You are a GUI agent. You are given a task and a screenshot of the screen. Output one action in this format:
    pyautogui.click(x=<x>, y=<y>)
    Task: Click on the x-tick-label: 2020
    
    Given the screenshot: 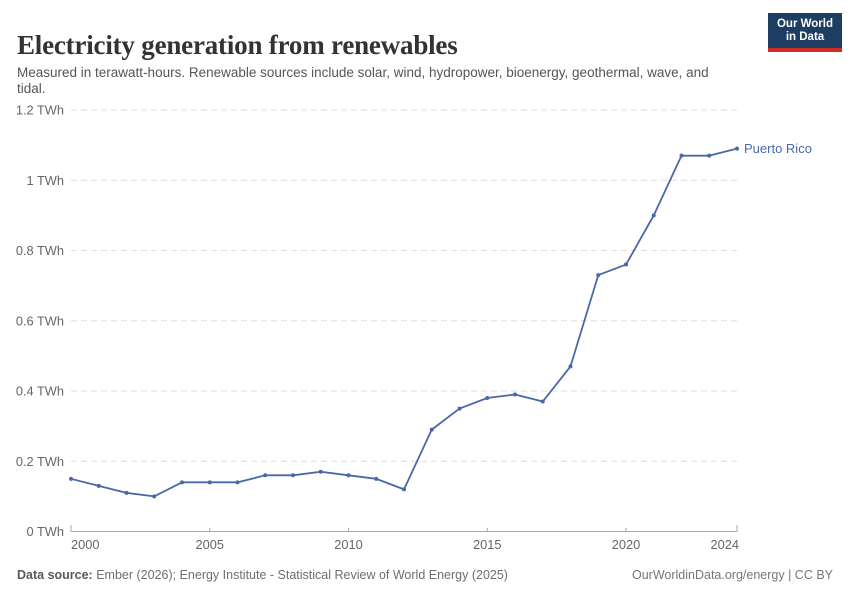 What is the action you would take?
    pyautogui.click(x=626, y=544)
    